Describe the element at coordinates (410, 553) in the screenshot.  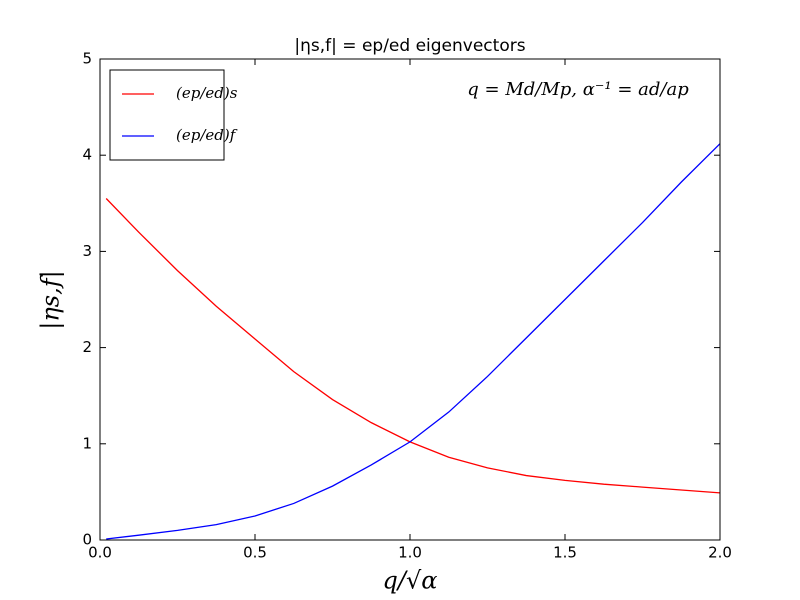
I see `x-tick-label: 1.0` at that location.